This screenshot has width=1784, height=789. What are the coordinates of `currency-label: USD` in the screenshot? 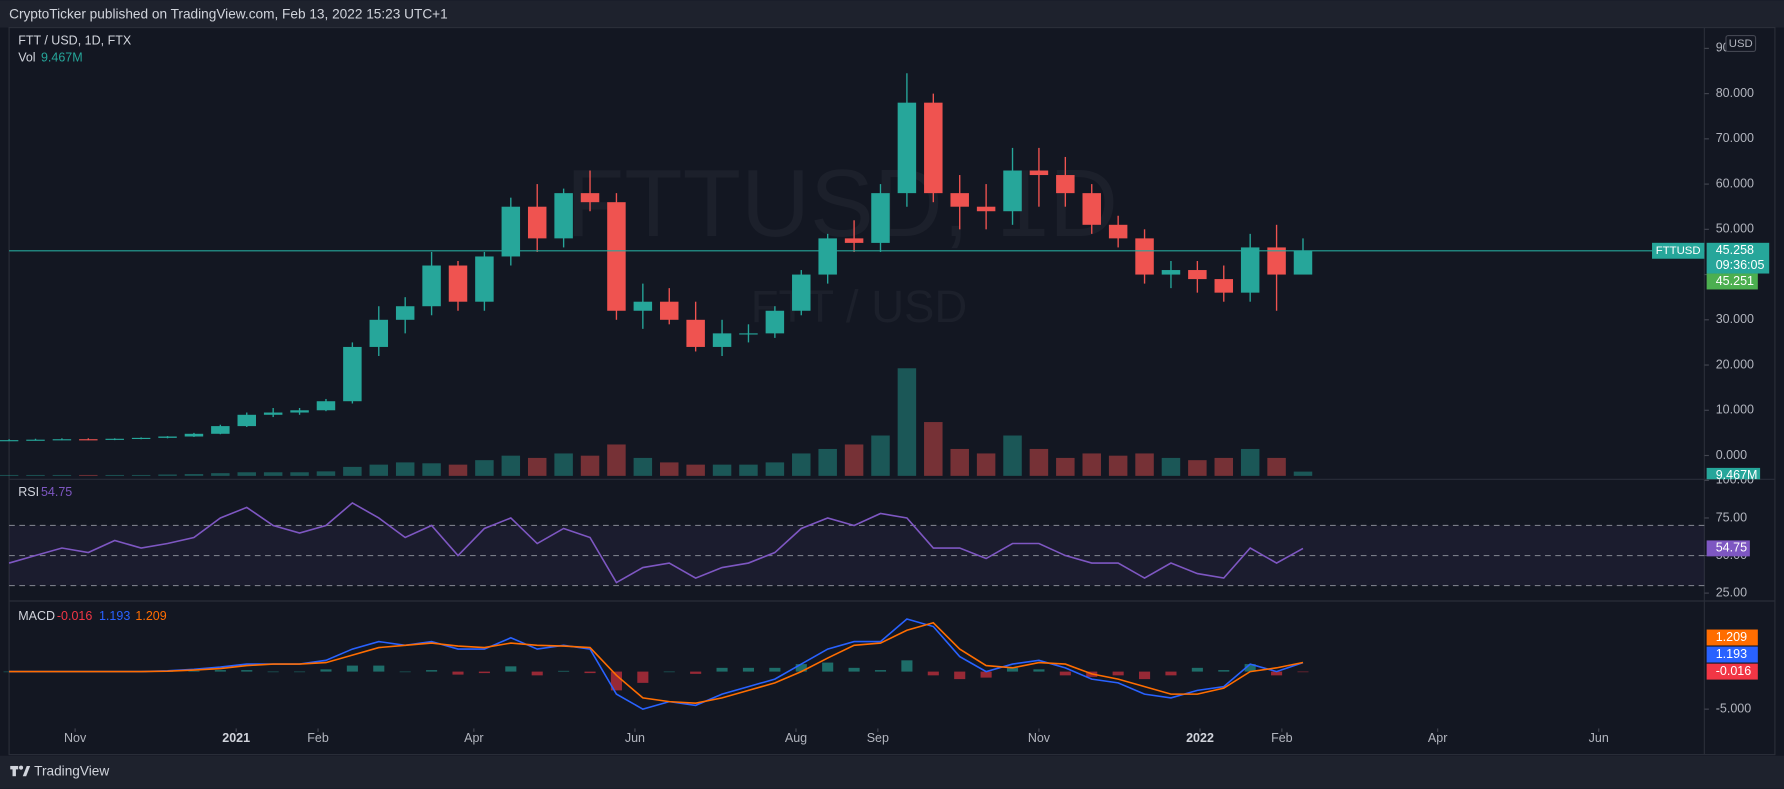 It's located at (1741, 44).